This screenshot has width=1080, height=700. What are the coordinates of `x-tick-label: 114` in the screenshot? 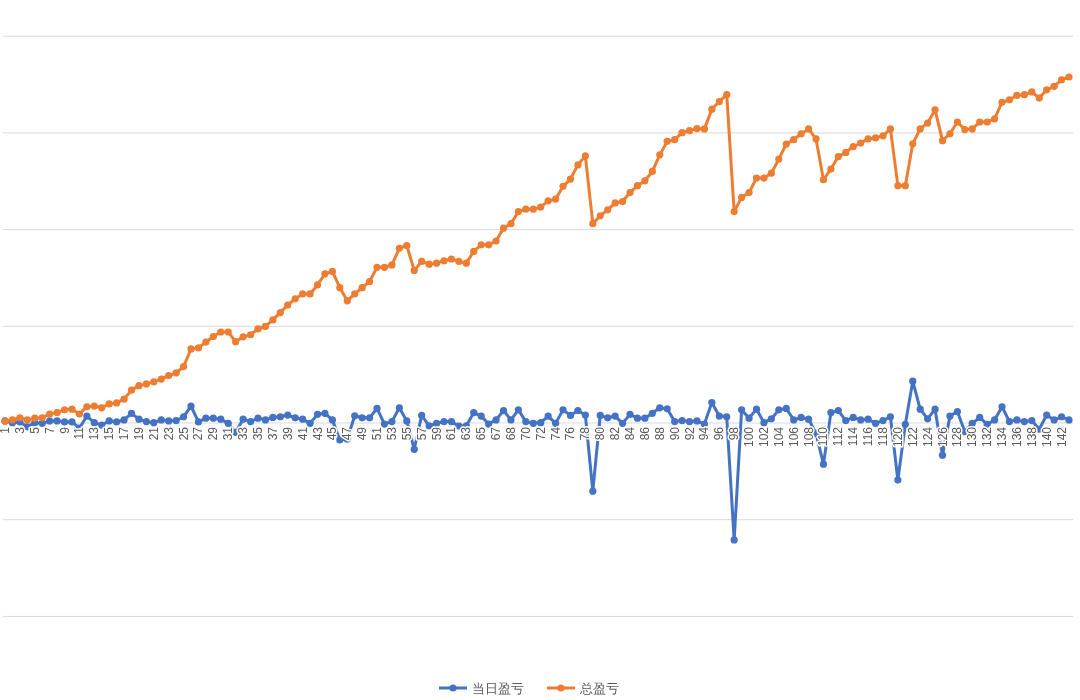 It's located at (853, 436).